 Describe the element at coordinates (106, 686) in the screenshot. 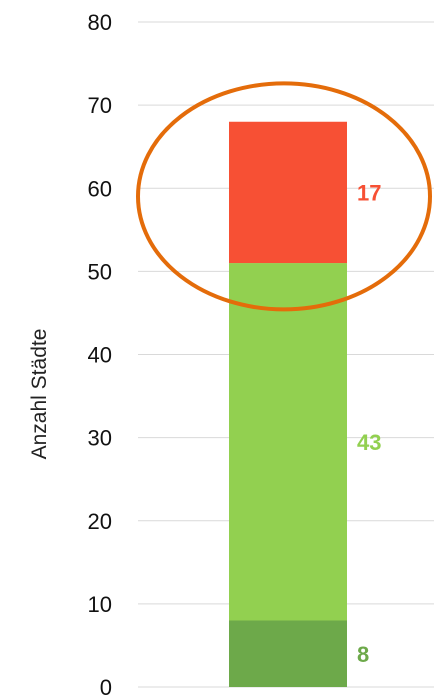

I see `y-tick-label: 0` at that location.